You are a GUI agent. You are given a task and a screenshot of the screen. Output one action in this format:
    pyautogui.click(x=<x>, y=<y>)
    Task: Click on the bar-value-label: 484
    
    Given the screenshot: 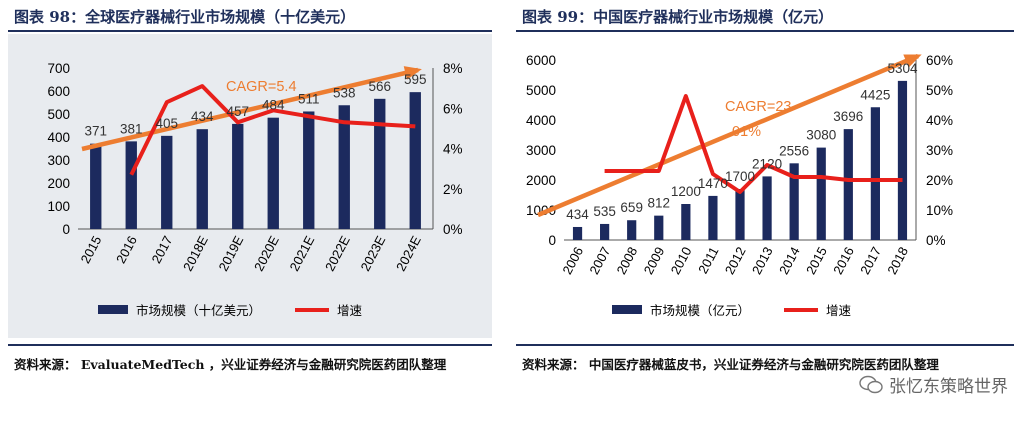 What is the action you would take?
    pyautogui.click(x=273, y=105)
    